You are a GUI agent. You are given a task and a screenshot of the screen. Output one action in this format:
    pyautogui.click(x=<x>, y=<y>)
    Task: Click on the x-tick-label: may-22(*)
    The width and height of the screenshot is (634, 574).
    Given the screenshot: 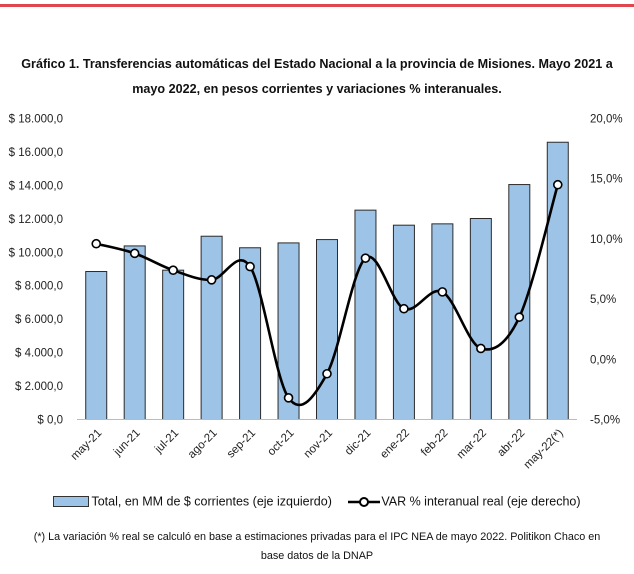 What is the action you would take?
    pyautogui.click(x=544, y=449)
    